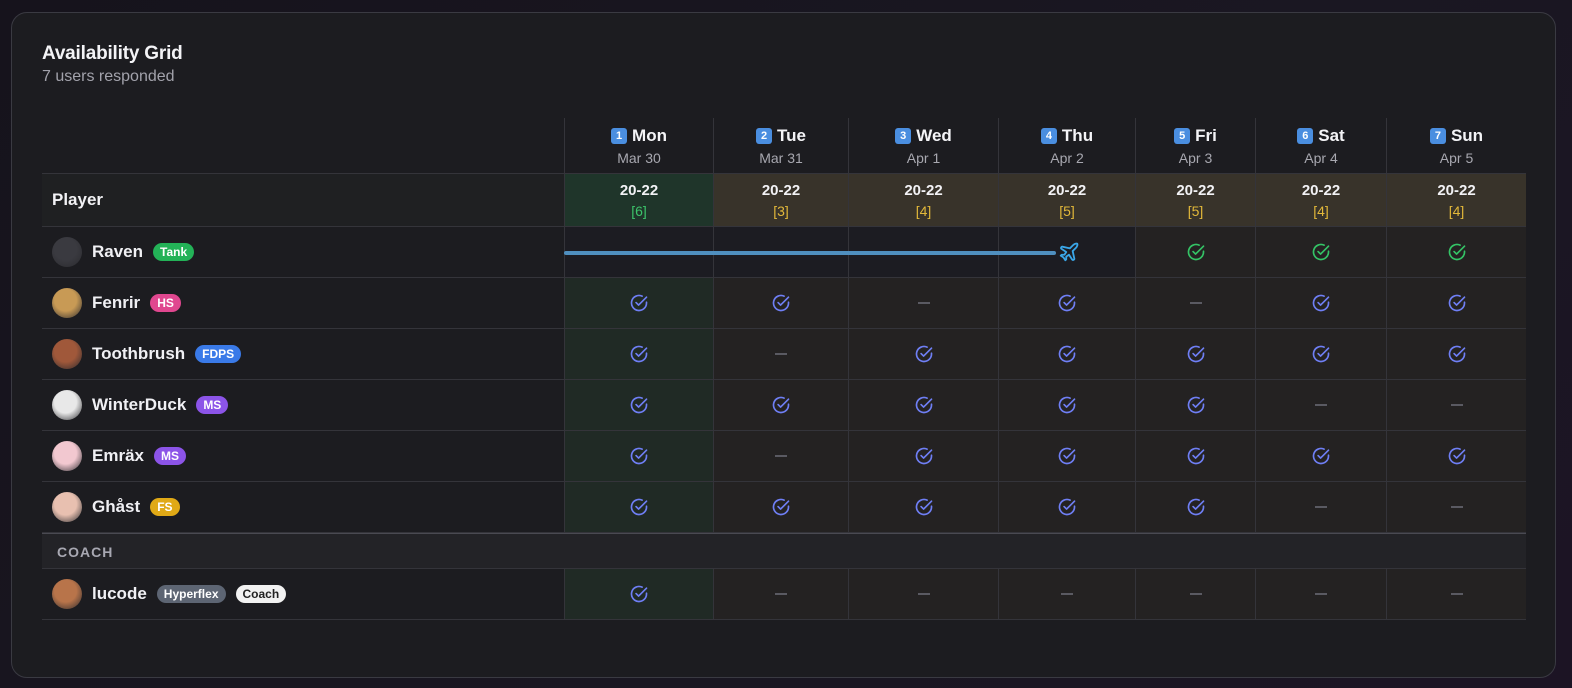 The image size is (1572, 688). I want to click on player-name: lucode, so click(119, 593).